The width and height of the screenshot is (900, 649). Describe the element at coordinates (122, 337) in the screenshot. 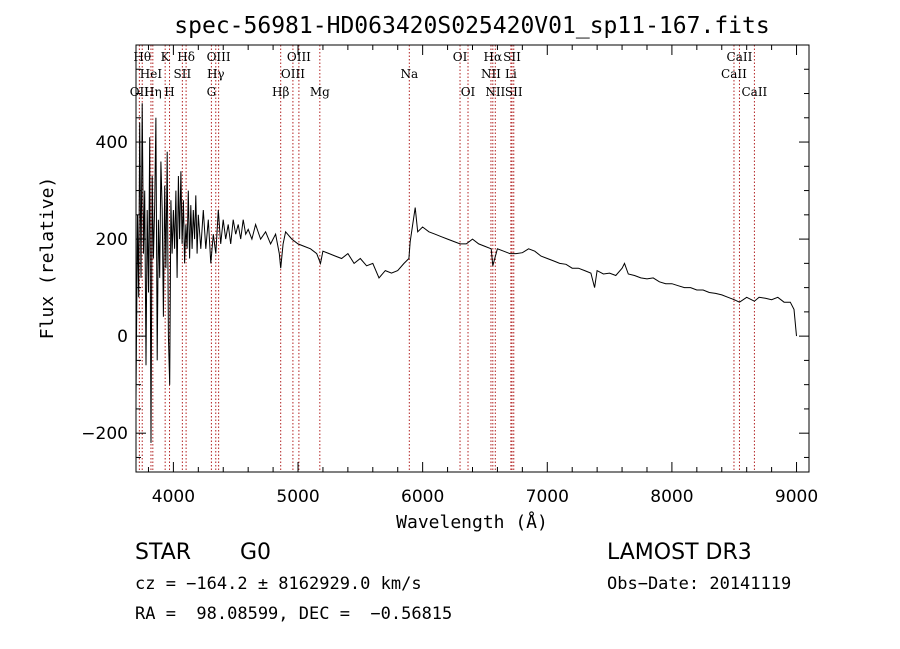

I see `y-tick-label: 0` at that location.